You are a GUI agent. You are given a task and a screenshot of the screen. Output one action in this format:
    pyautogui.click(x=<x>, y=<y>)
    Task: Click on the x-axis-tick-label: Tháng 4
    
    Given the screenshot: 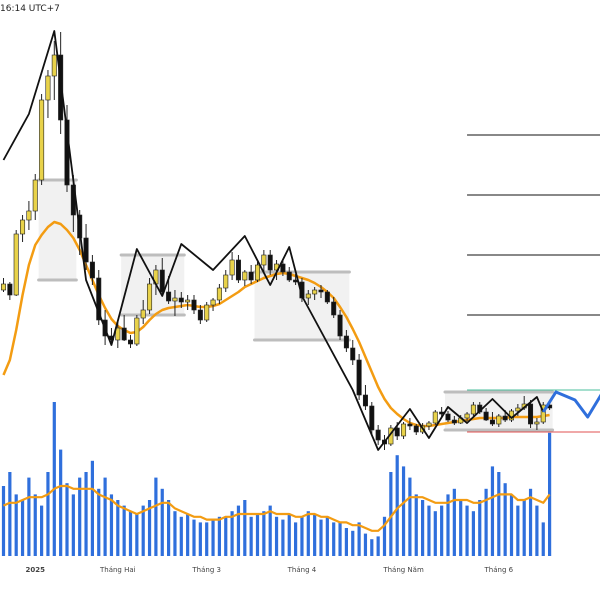 What is the action you would take?
    pyautogui.click(x=302, y=570)
    